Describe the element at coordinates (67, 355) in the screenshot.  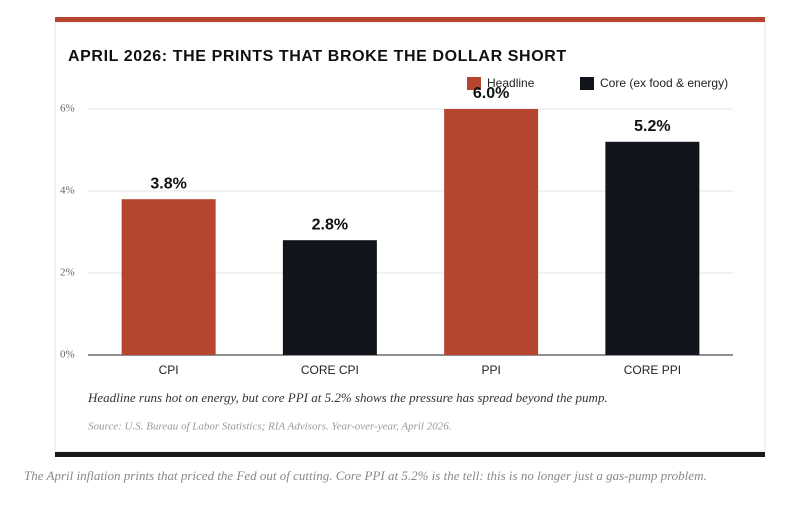
I see `y-tick-label: 0%` at that location.